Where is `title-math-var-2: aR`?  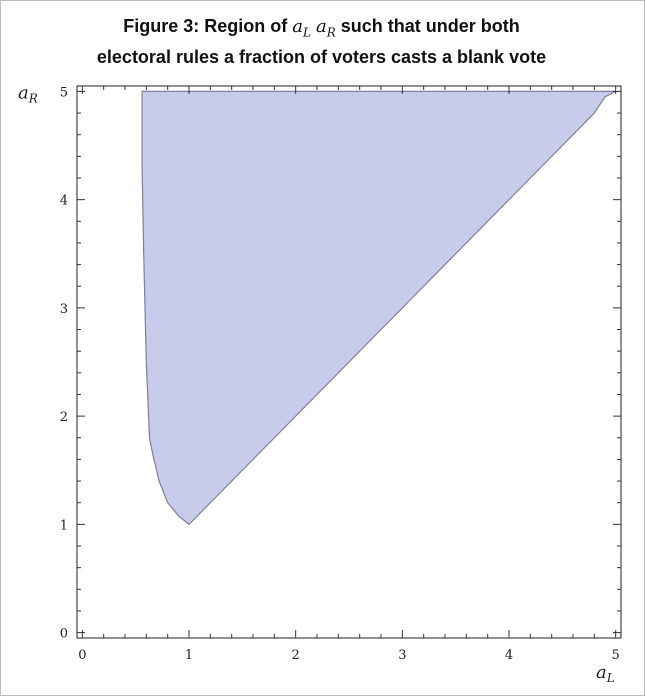 title-math-var-2: aR is located at coordinates (325, 28).